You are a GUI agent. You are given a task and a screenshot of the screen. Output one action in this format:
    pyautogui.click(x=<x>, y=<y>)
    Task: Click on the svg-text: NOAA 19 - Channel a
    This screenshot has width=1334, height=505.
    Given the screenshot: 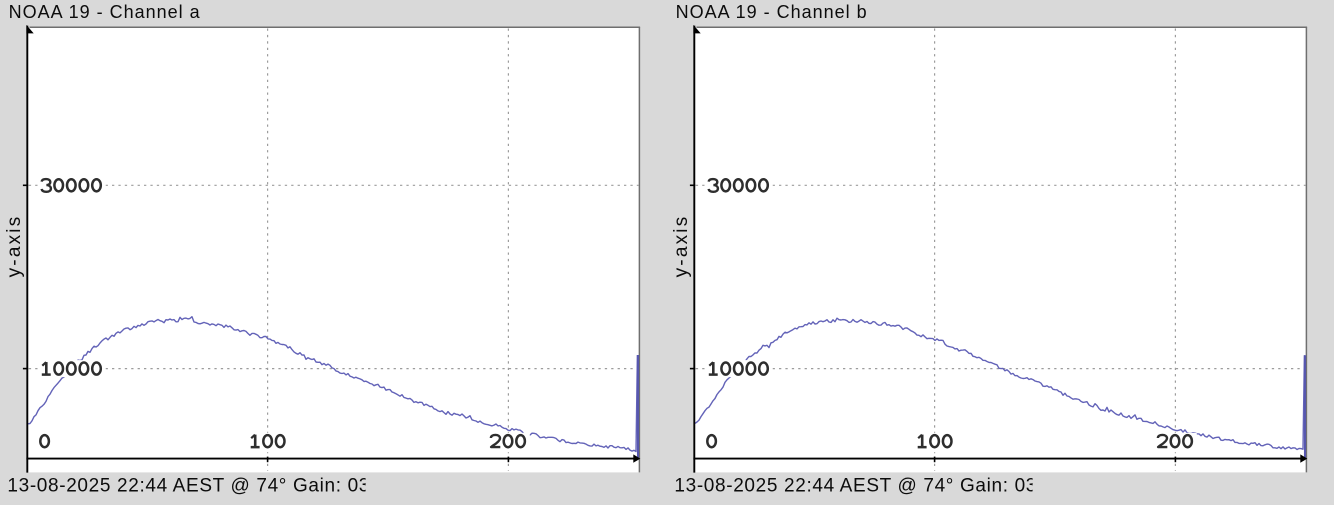 What is the action you would take?
    pyautogui.click(x=105, y=12)
    